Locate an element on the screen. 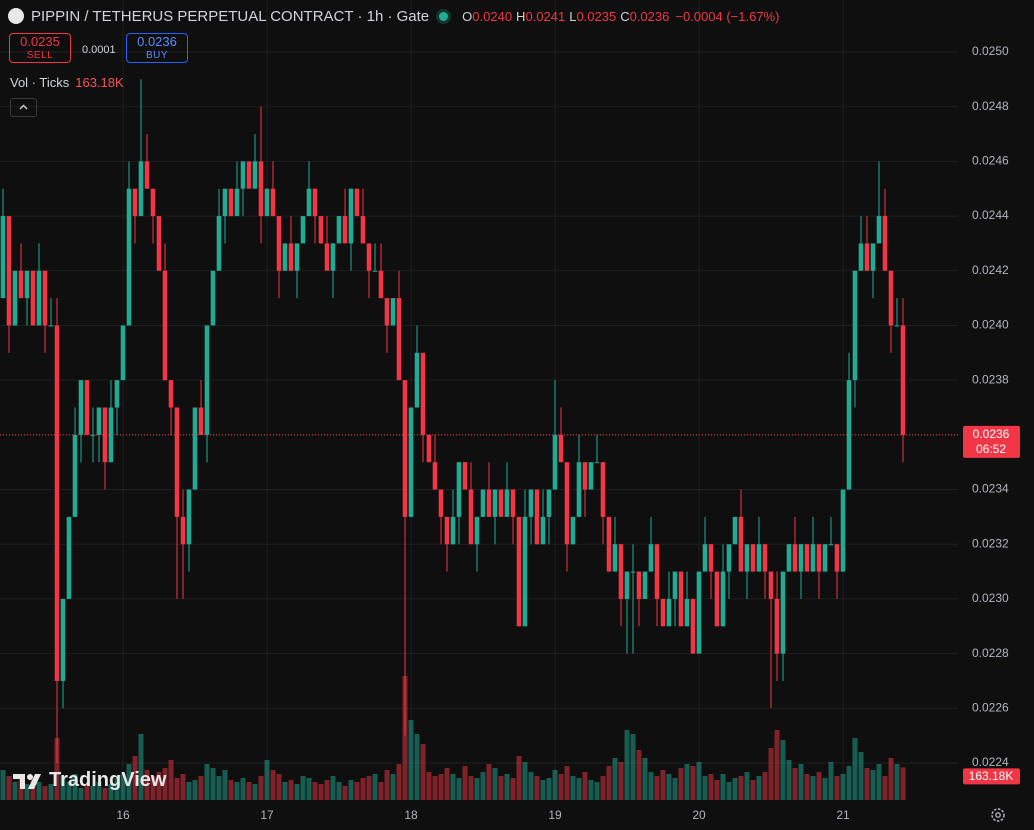 The image size is (1034, 830). sell-button: 0.0235 SELL is located at coordinates (40, 48).